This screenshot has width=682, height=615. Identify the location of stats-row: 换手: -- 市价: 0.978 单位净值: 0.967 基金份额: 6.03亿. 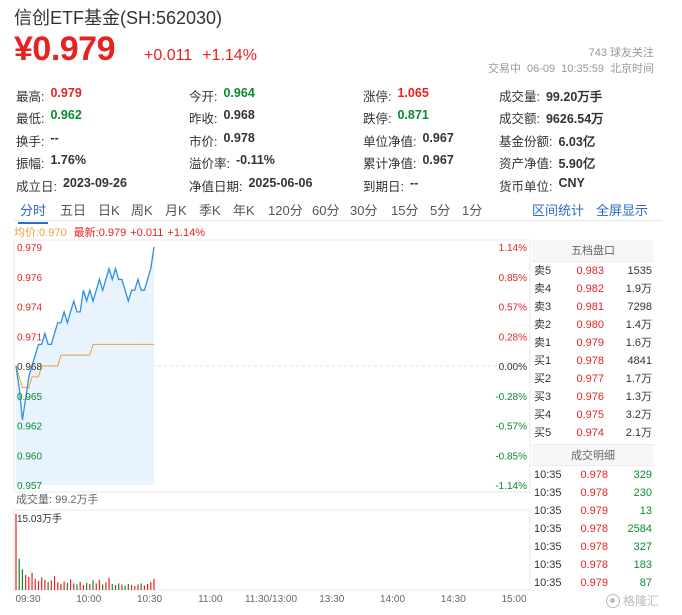
(336, 140).